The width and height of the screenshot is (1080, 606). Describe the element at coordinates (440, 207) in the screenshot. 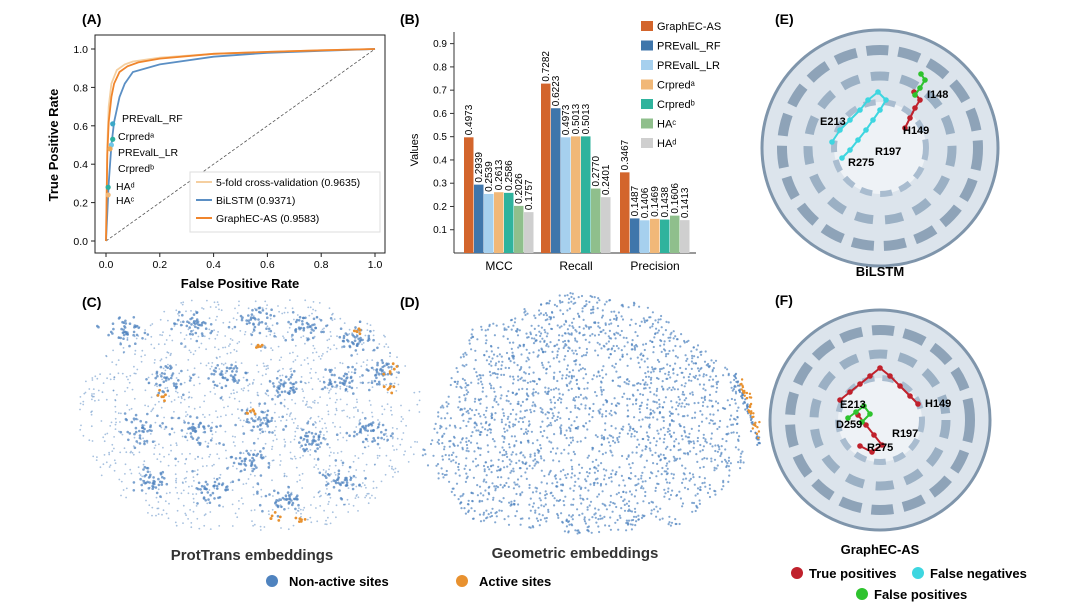

I see `bar-y-tick-label: 0.2` at that location.